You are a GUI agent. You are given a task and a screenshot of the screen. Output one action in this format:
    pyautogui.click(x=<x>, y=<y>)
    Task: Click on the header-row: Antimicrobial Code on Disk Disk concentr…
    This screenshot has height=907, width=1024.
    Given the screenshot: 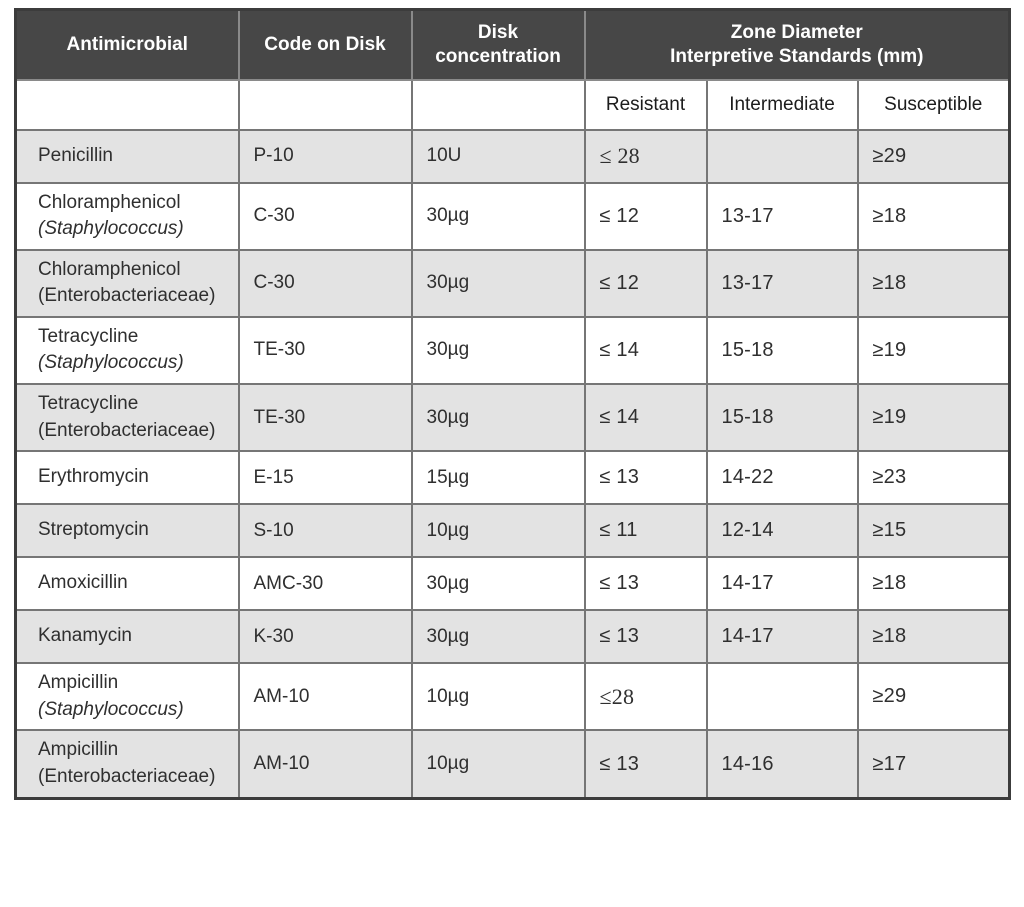 What is the action you would take?
    pyautogui.click(x=512, y=44)
    